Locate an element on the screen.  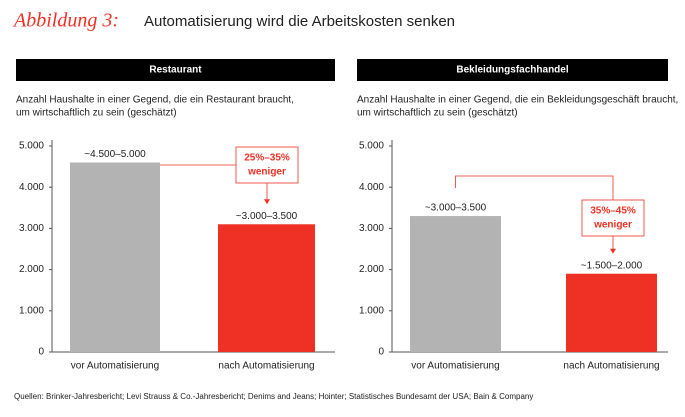
panel-title: Restaurant is located at coordinates (175, 70).